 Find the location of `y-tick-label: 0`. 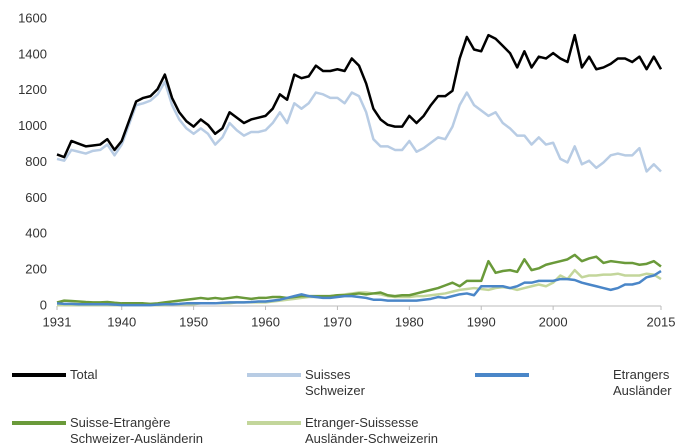

y-tick-label: 0 is located at coordinates (43, 304).